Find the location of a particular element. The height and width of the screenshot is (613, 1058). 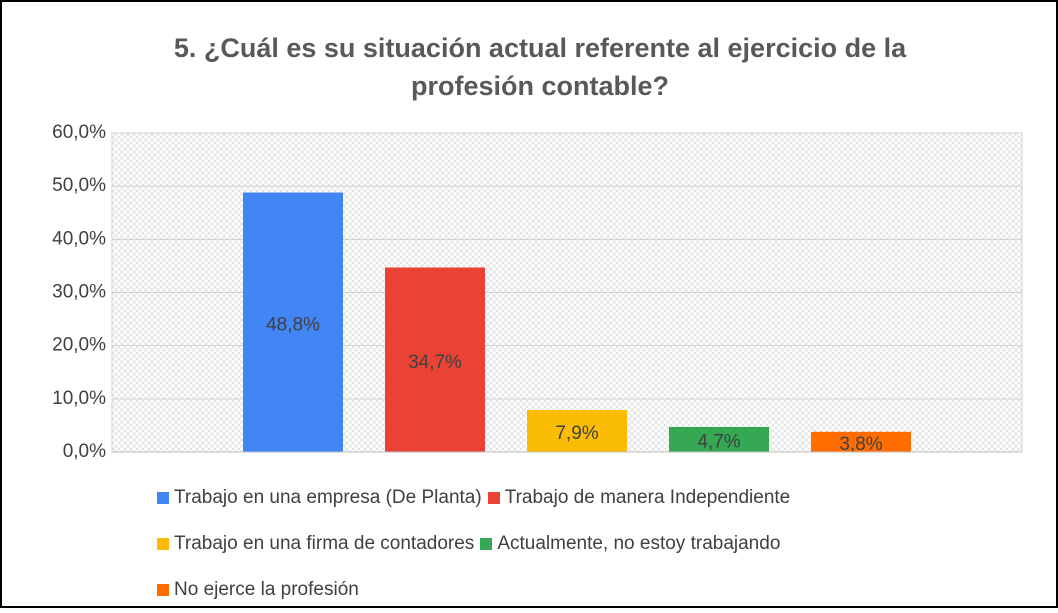

legend-item: No ejerce la profesión is located at coordinates (258, 590).